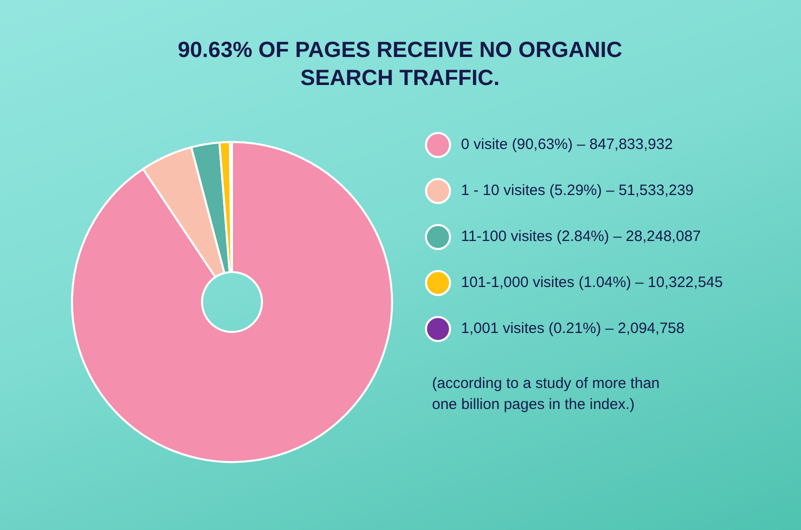  I want to click on legend-label: 1,001 visites (0.21%) – 2,094,758, so click(572, 328).